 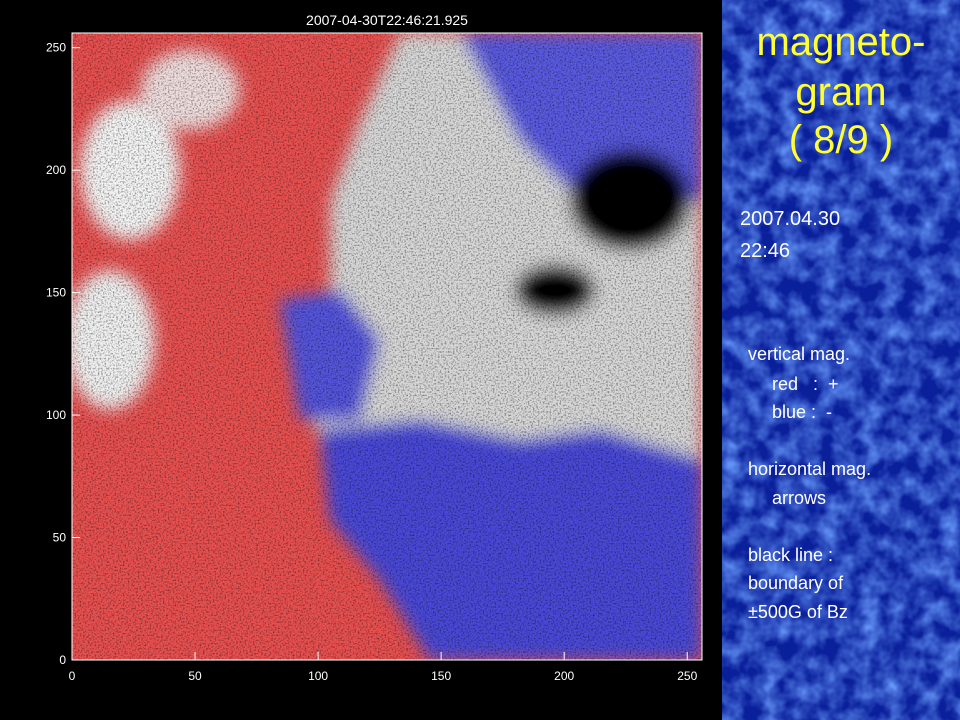 I want to click on x-tick-label: 50, so click(x=195, y=676).